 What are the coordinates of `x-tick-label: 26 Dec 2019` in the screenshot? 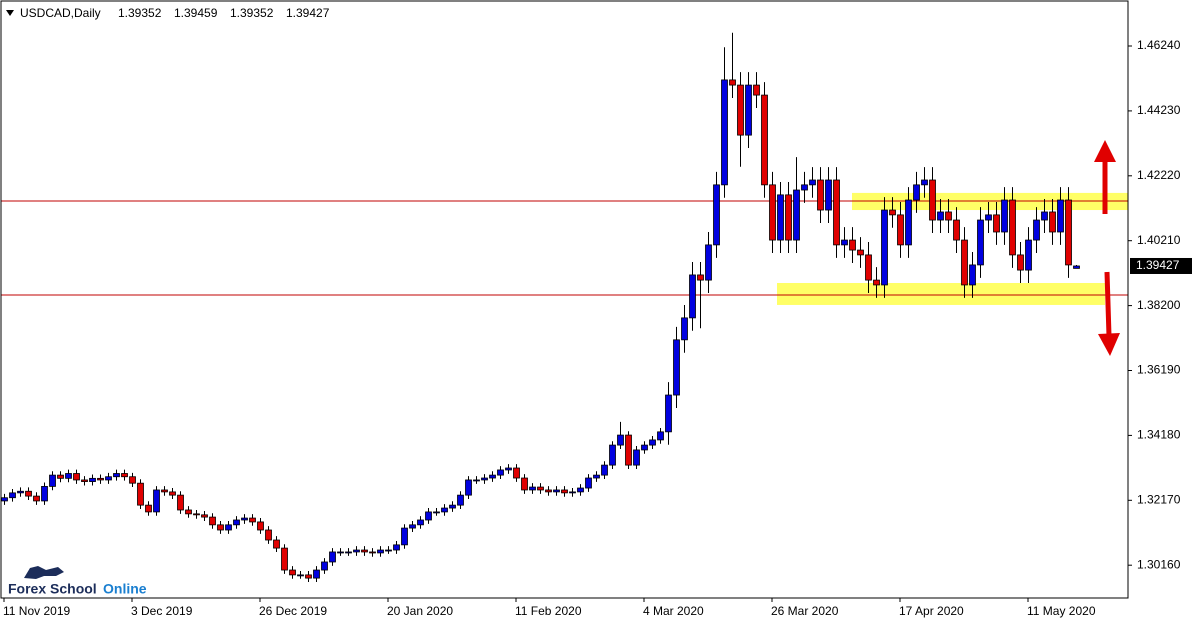 It's located at (293, 611).